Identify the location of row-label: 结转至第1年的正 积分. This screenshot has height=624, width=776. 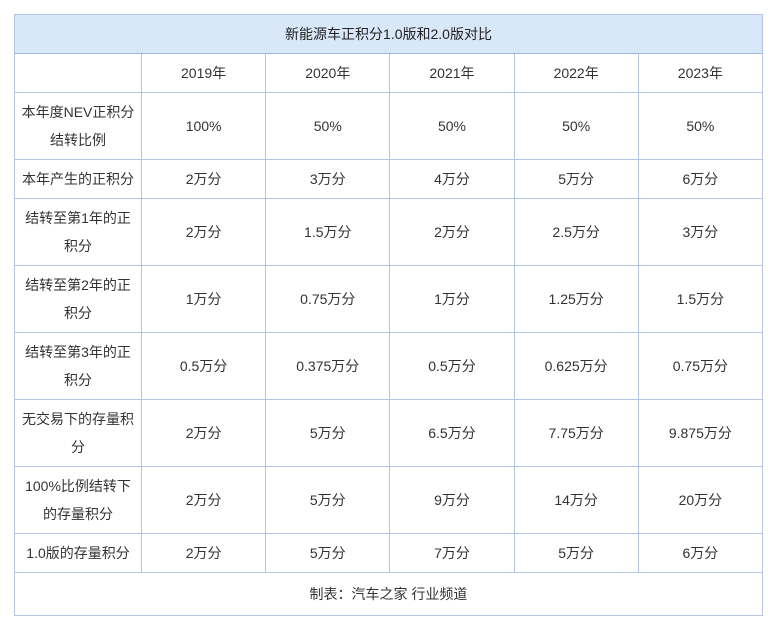
(78, 232).